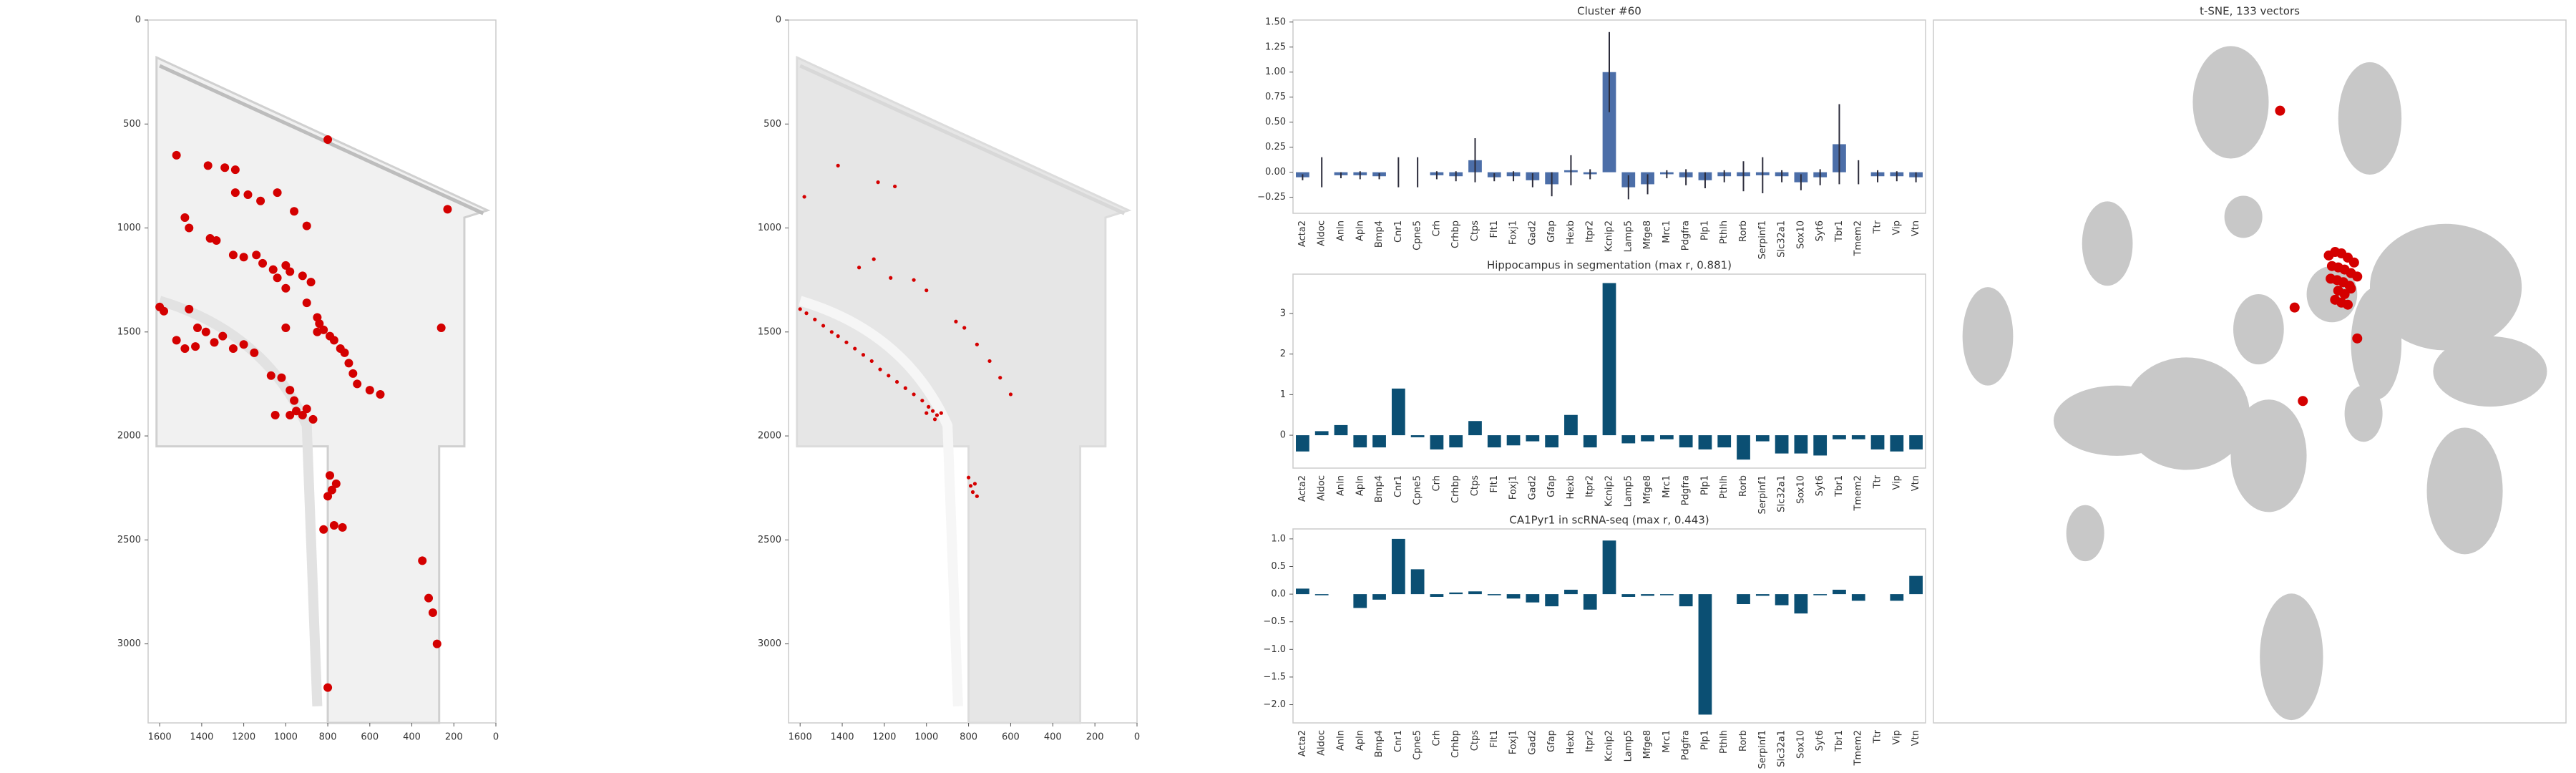 Image resolution: width=2576 pixels, height=773 pixels. What do you see at coordinates (1274, 649) in the screenshot?
I see `y-tick-label: −1.0` at bounding box center [1274, 649].